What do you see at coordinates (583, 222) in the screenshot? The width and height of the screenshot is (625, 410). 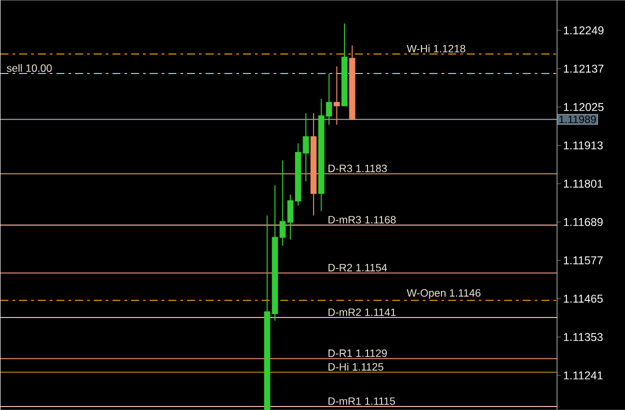 I see `y-tick-label: 1.11689` at bounding box center [583, 222].